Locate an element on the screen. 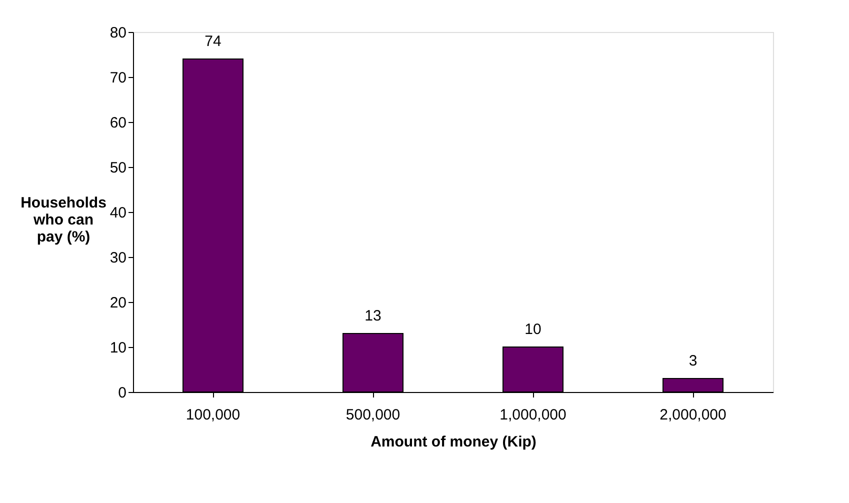 The image size is (849, 503). data-label: 13 is located at coordinates (373, 316).